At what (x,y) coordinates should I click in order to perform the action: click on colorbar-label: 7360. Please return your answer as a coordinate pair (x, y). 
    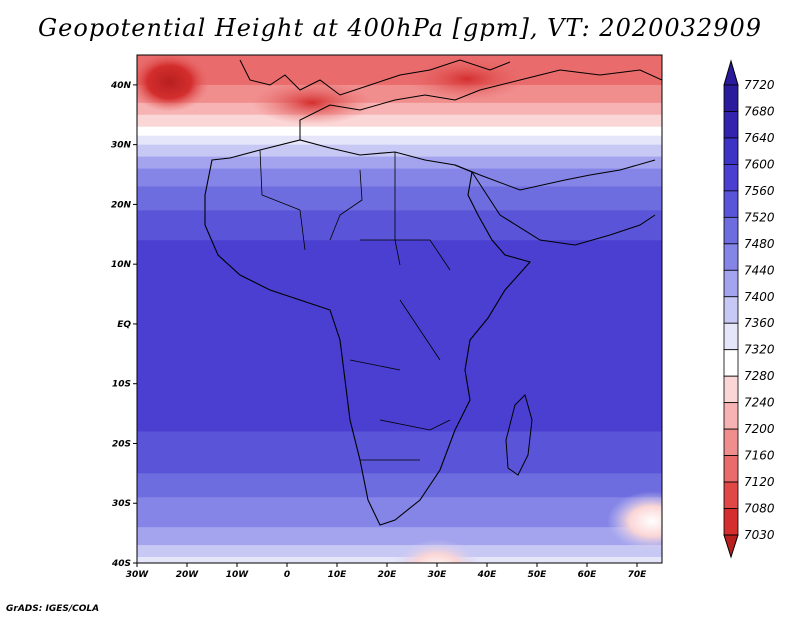
    Looking at the image, I should click on (759, 323).